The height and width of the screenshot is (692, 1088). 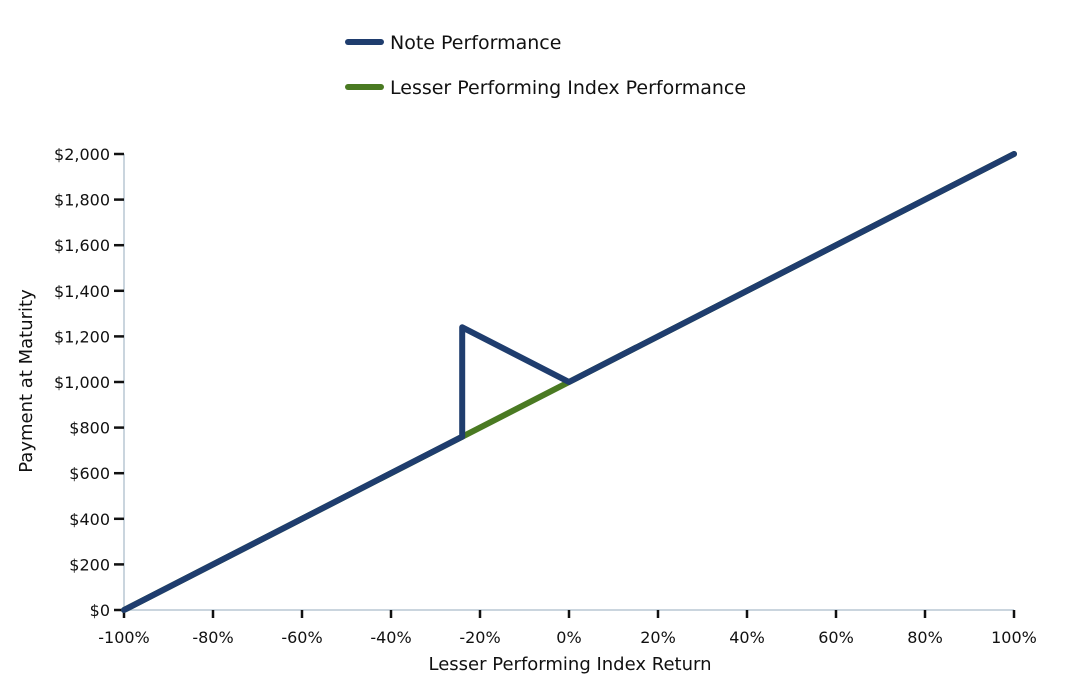 I want to click on x-tick-label: 100%, so click(x=1014, y=637).